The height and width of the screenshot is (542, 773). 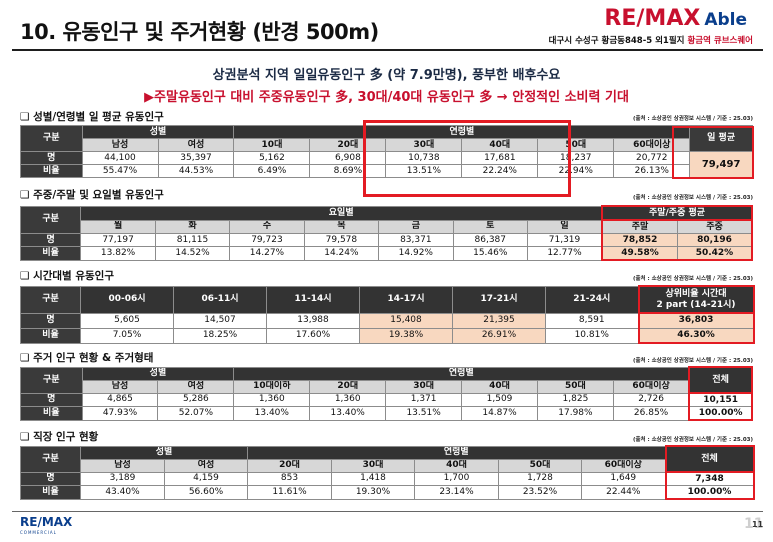 What do you see at coordinates (725, 20) in the screenshot?
I see `logo-sub: Able` at bounding box center [725, 20].